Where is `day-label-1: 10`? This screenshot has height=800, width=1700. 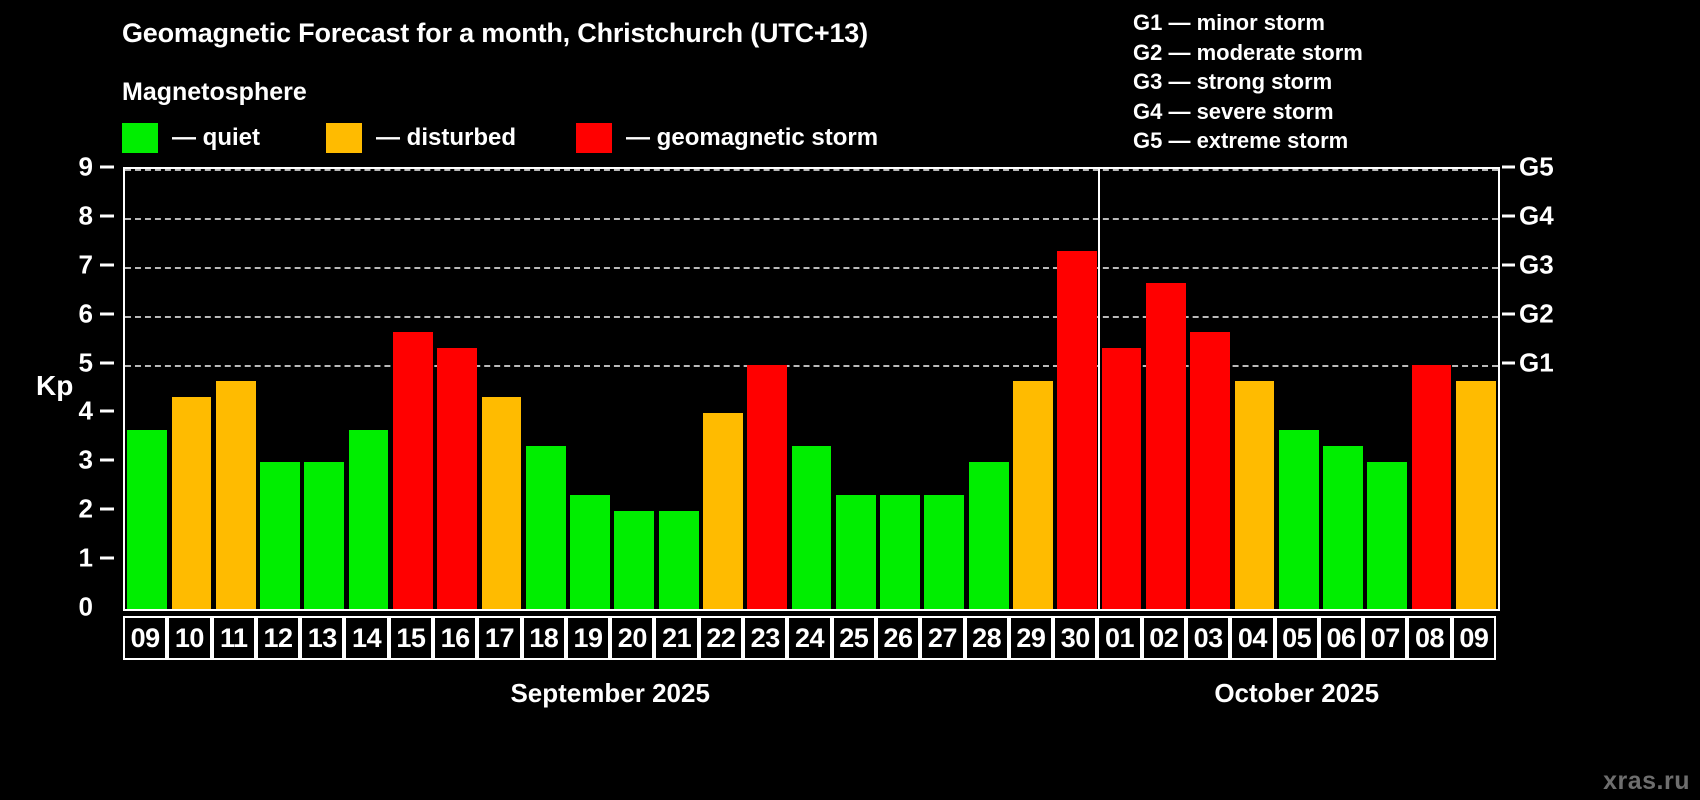 day-label-1: 10 is located at coordinates (189, 638).